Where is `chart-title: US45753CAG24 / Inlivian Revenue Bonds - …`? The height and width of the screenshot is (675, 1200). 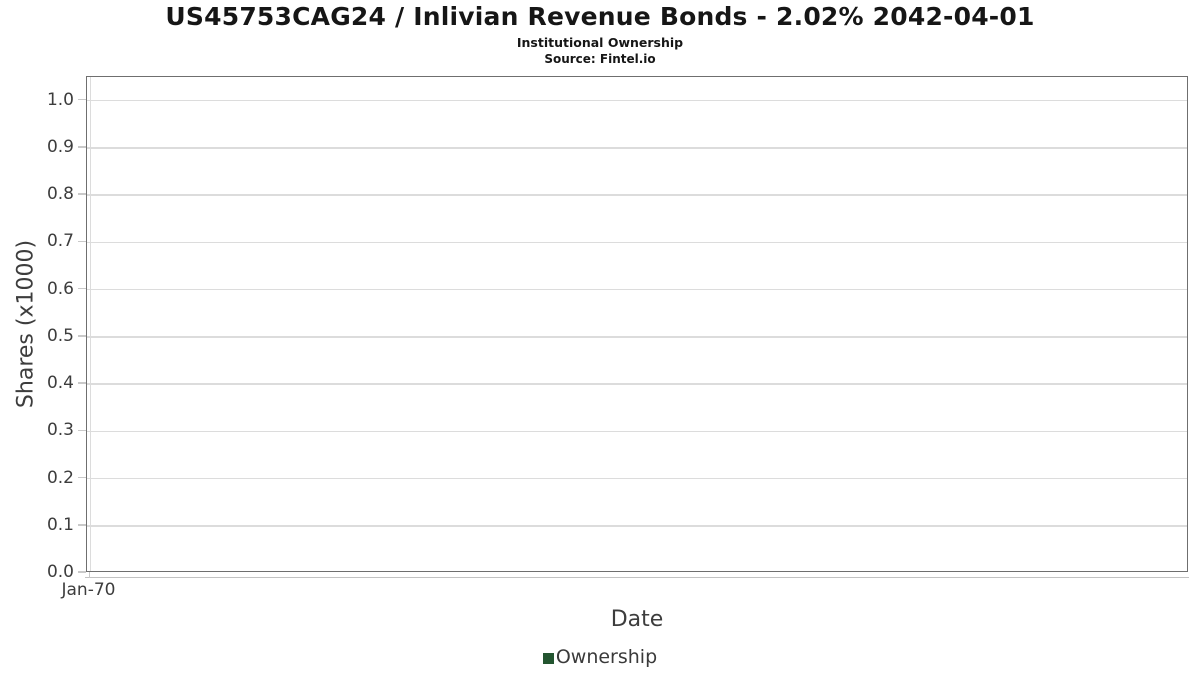
chart-title: US45753CAG24 / Inlivian Revenue Bonds - … is located at coordinates (600, 16).